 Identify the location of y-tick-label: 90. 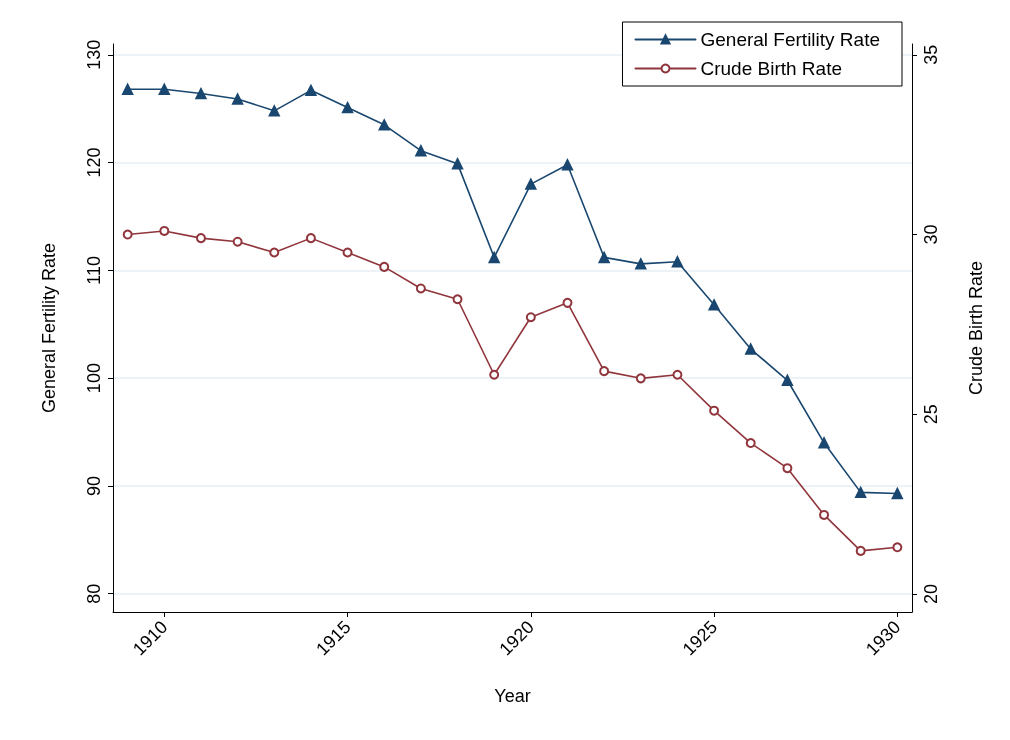
(94, 485).